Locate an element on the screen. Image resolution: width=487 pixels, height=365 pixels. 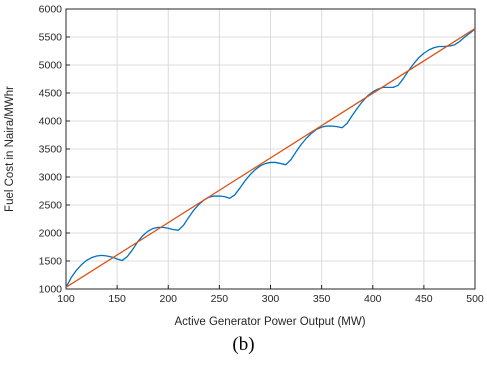
x-tick-label: 150 is located at coordinates (117, 299).